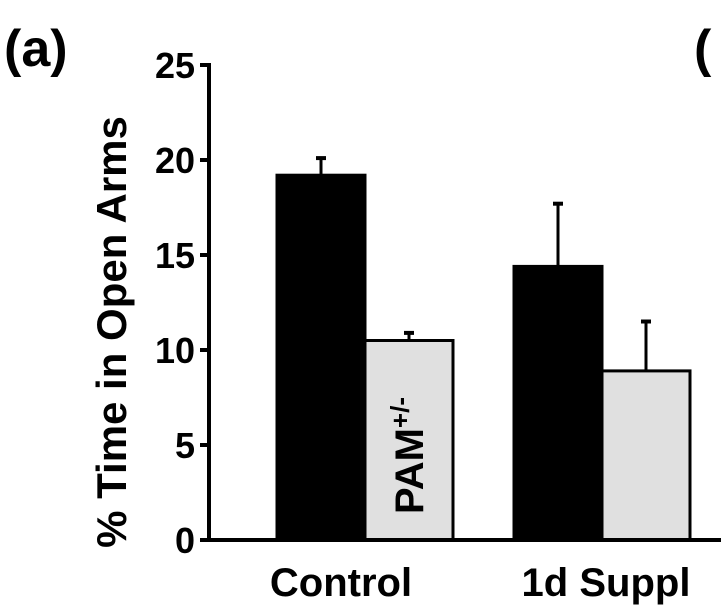  I want to click on y-tick-label: 20, so click(175, 160).